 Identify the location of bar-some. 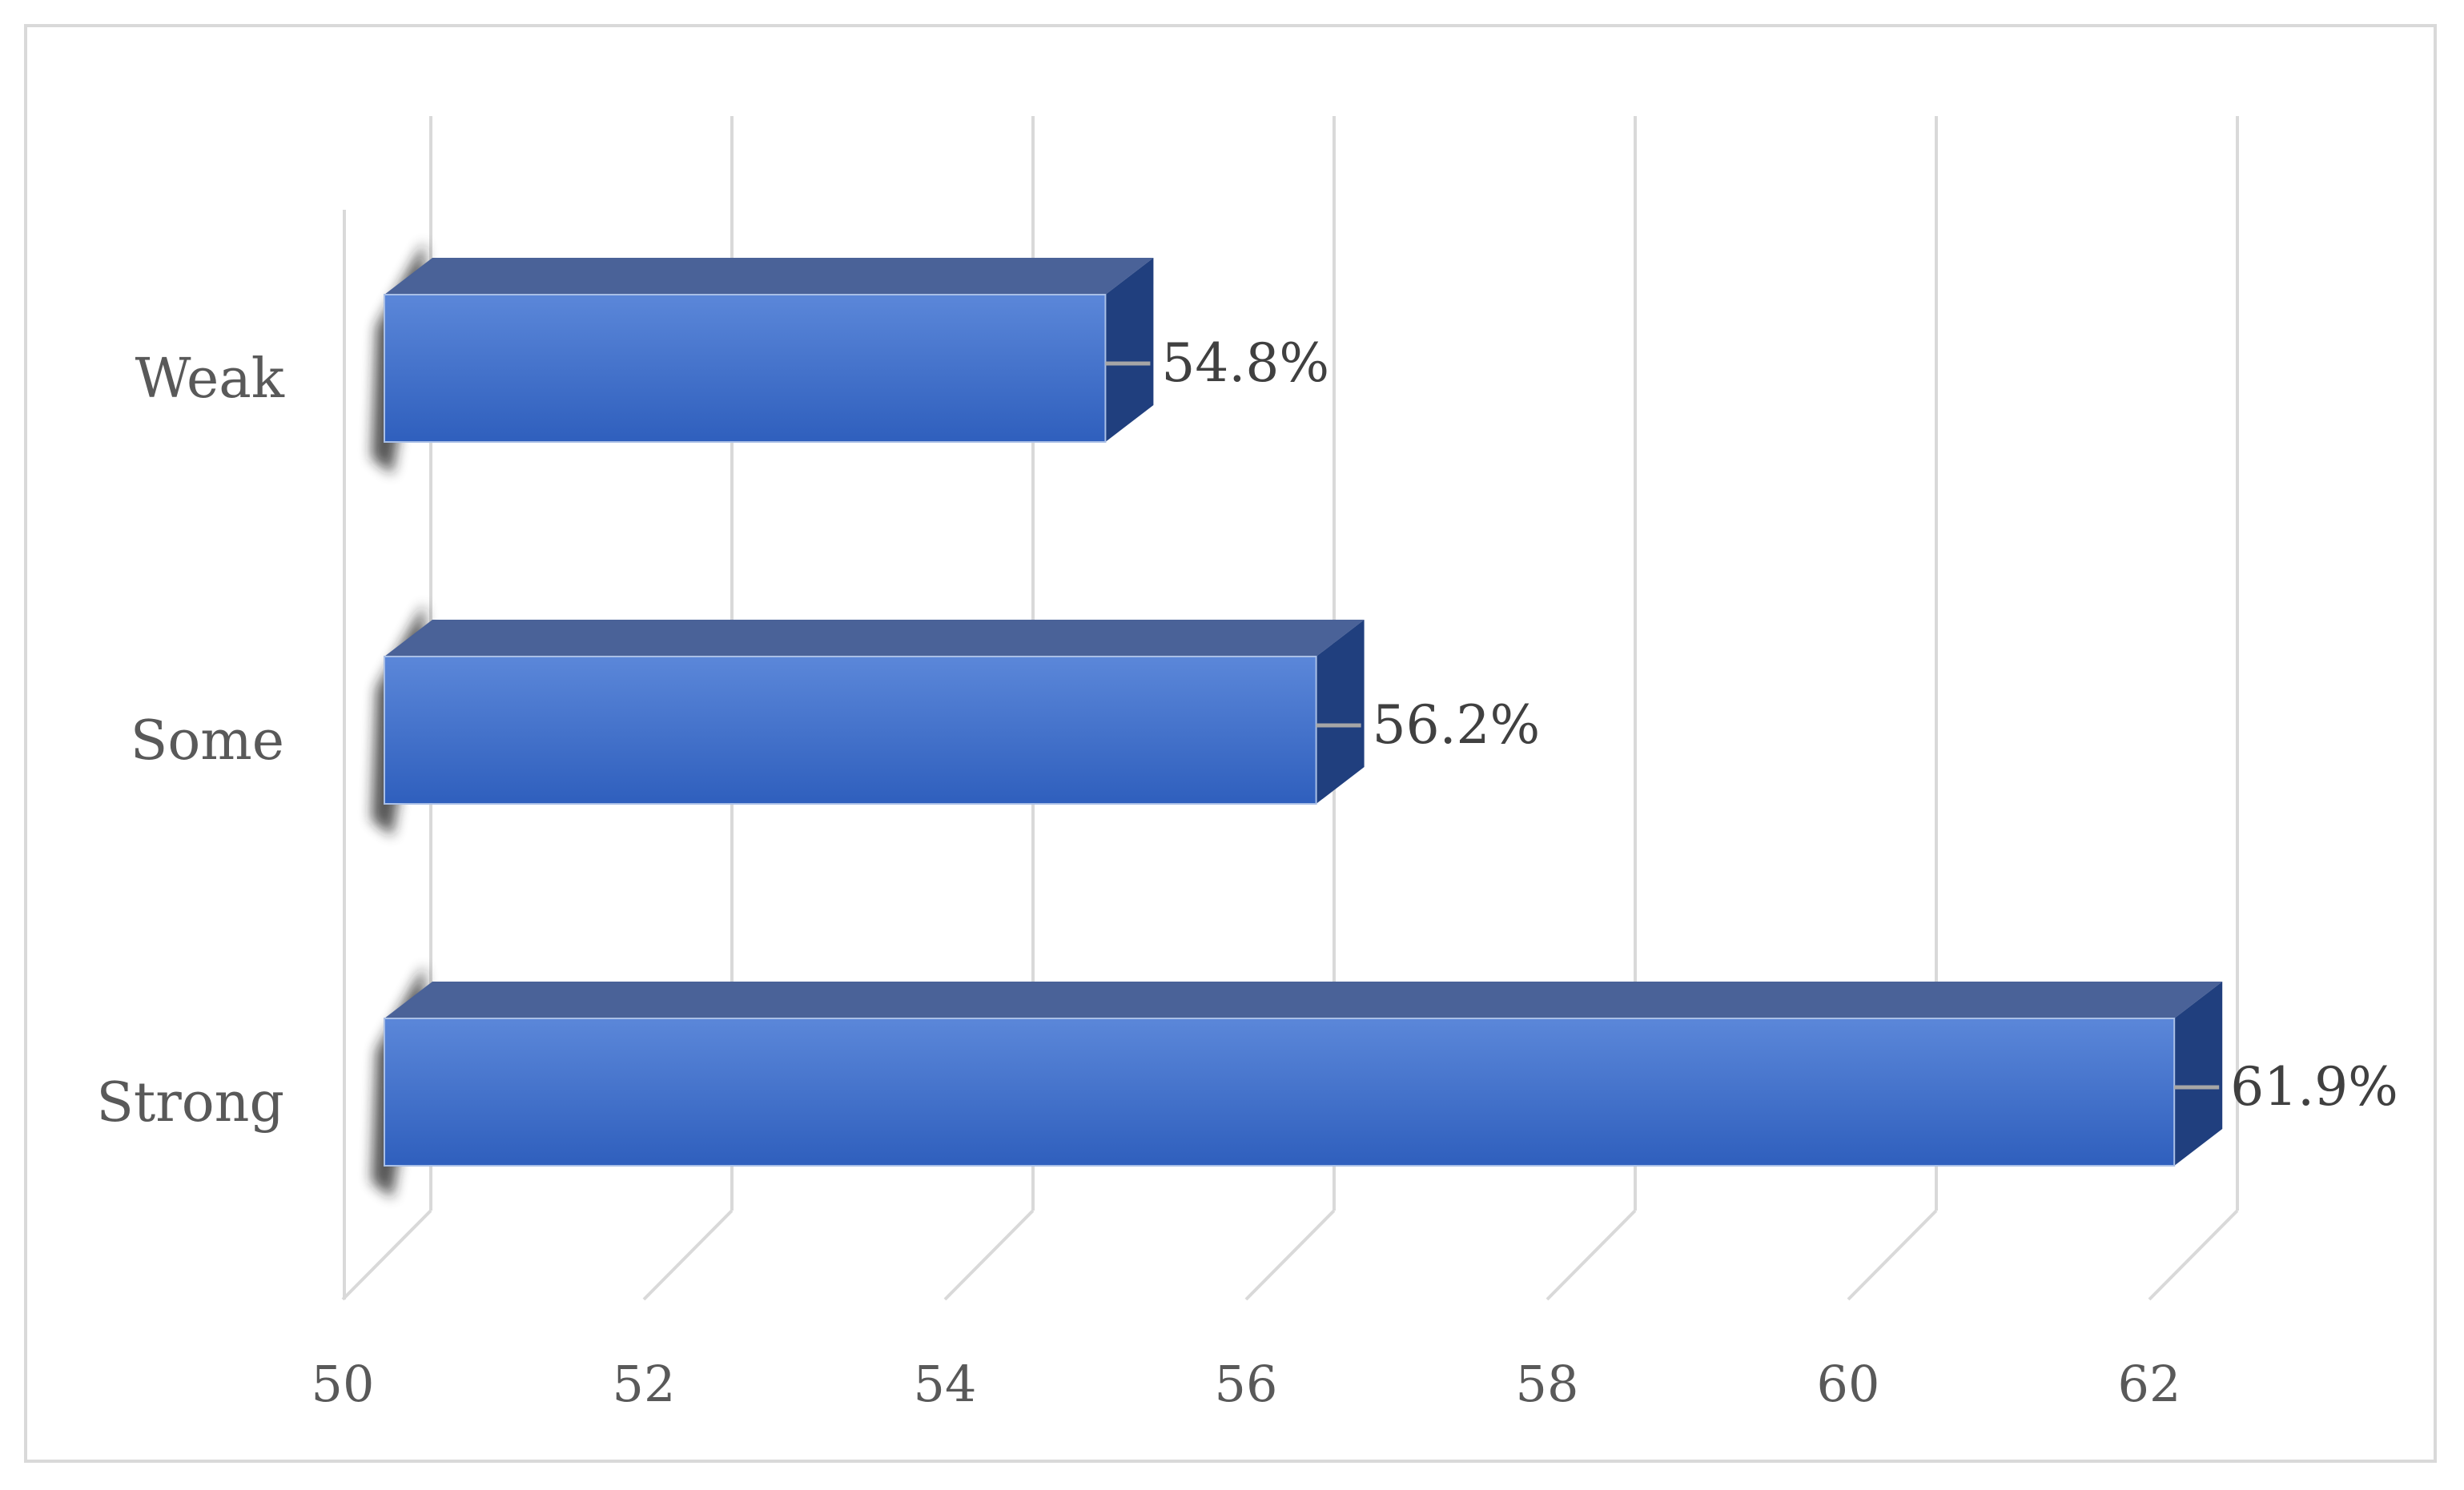
(850, 730).